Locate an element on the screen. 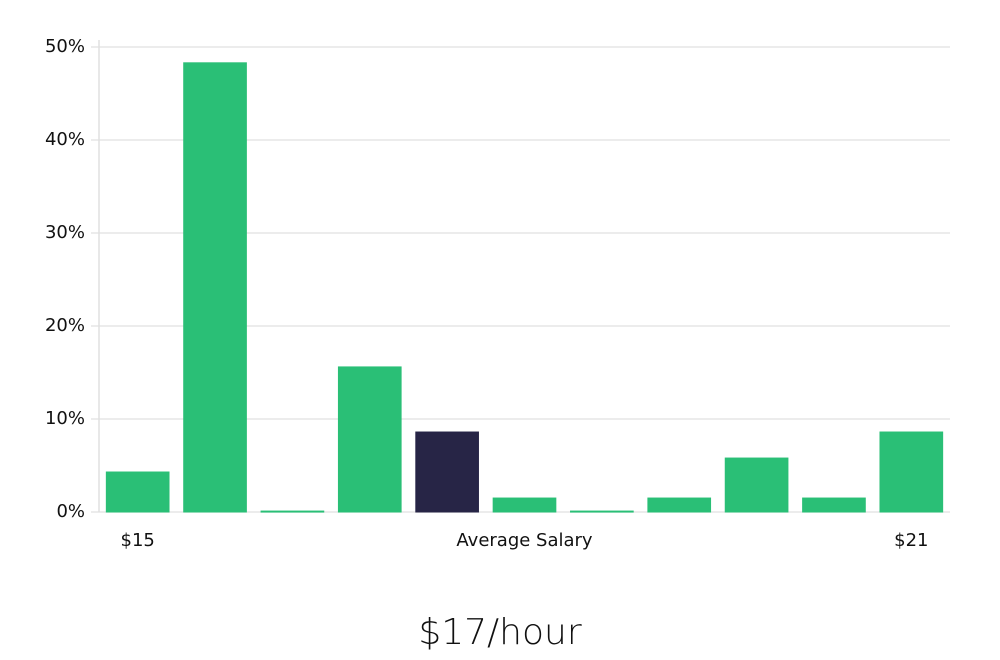 Image resolution: width=1000 pixels, height=660 pixels. y-tick-label: 30% is located at coordinates (65, 232).